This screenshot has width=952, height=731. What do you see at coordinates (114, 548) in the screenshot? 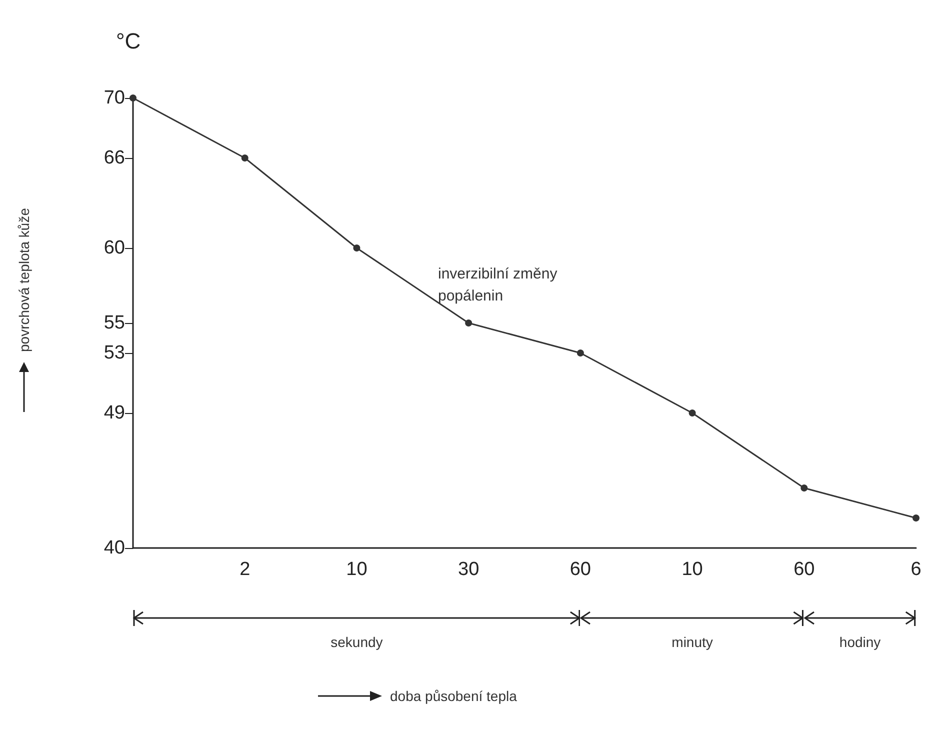
I see `y-tick-label: 40` at bounding box center [114, 548].